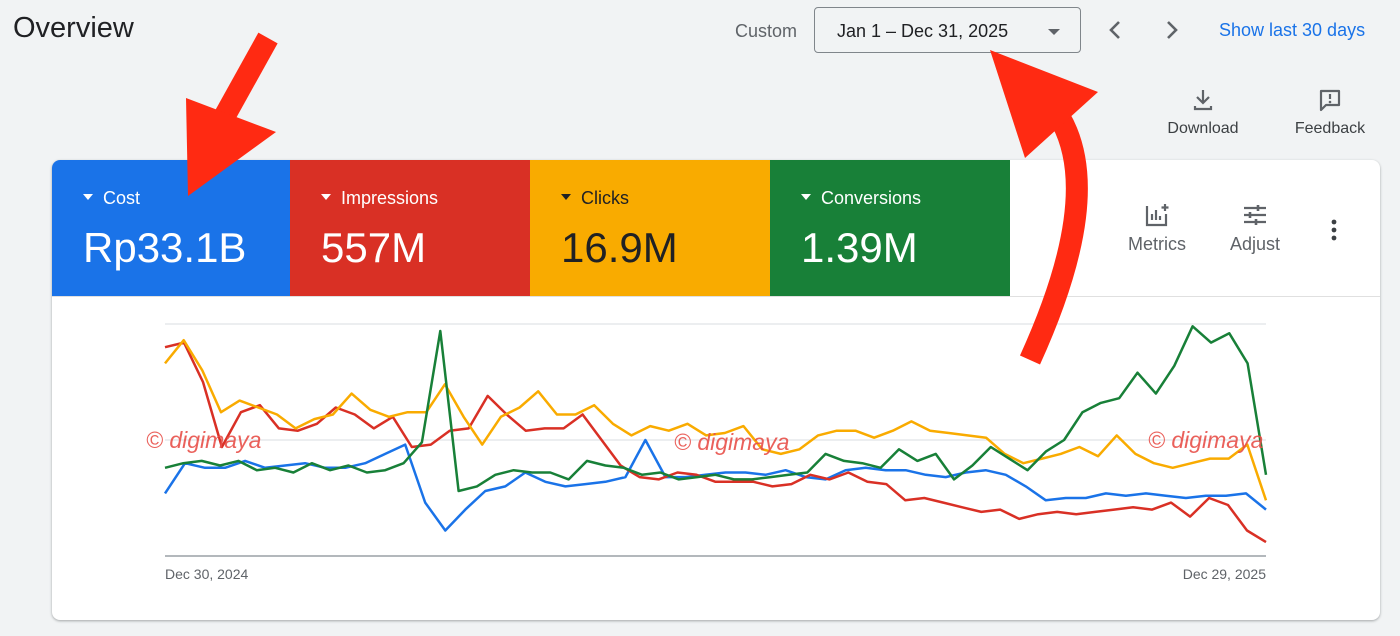 Image resolution: width=1400 pixels, height=636 pixels. Describe the element at coordinates (206, 574) in the screenshot. I see `x-tick-start: Dec 30, 2024` at that location.